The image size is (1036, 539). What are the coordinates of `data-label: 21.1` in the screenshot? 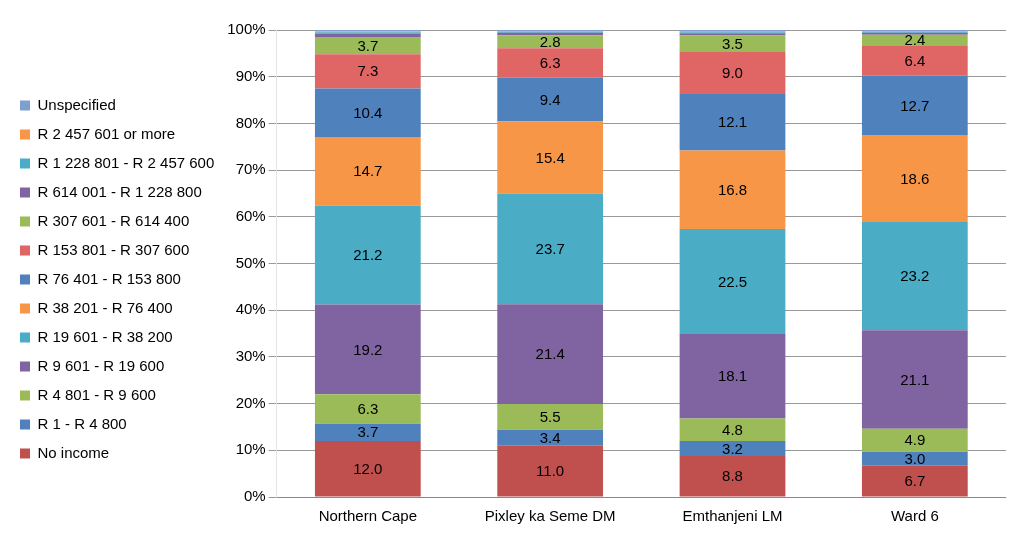 It's located at (915, 379).